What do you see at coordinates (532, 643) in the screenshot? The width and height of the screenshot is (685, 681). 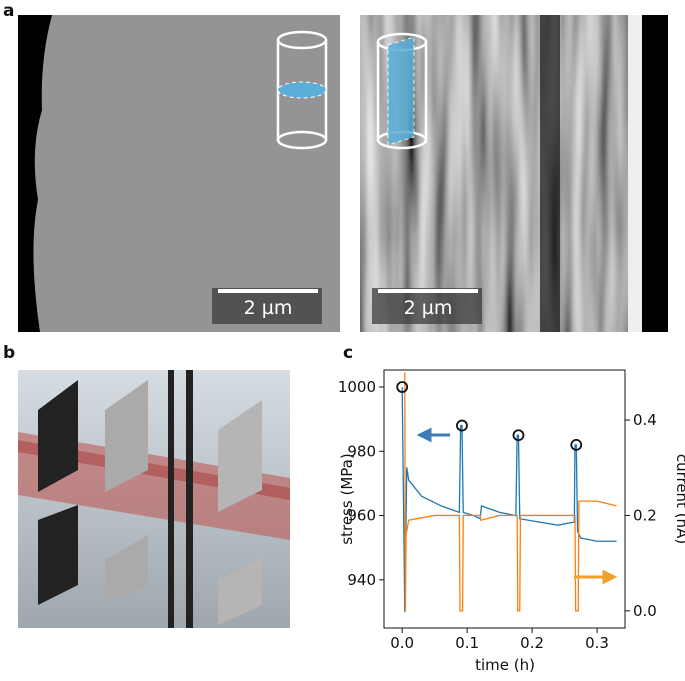 I see `x-tick-label: 0.2` at bounding box center [532, 643].